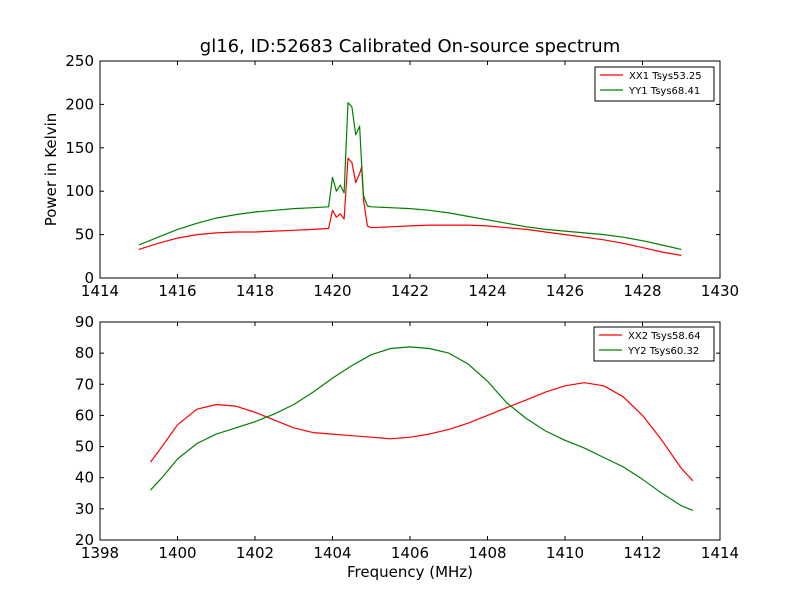  What do you see at coordinates (177, 291) in the screenshot?
I see `top-x-tick-label: 1416` at bounding box center [177, 291].